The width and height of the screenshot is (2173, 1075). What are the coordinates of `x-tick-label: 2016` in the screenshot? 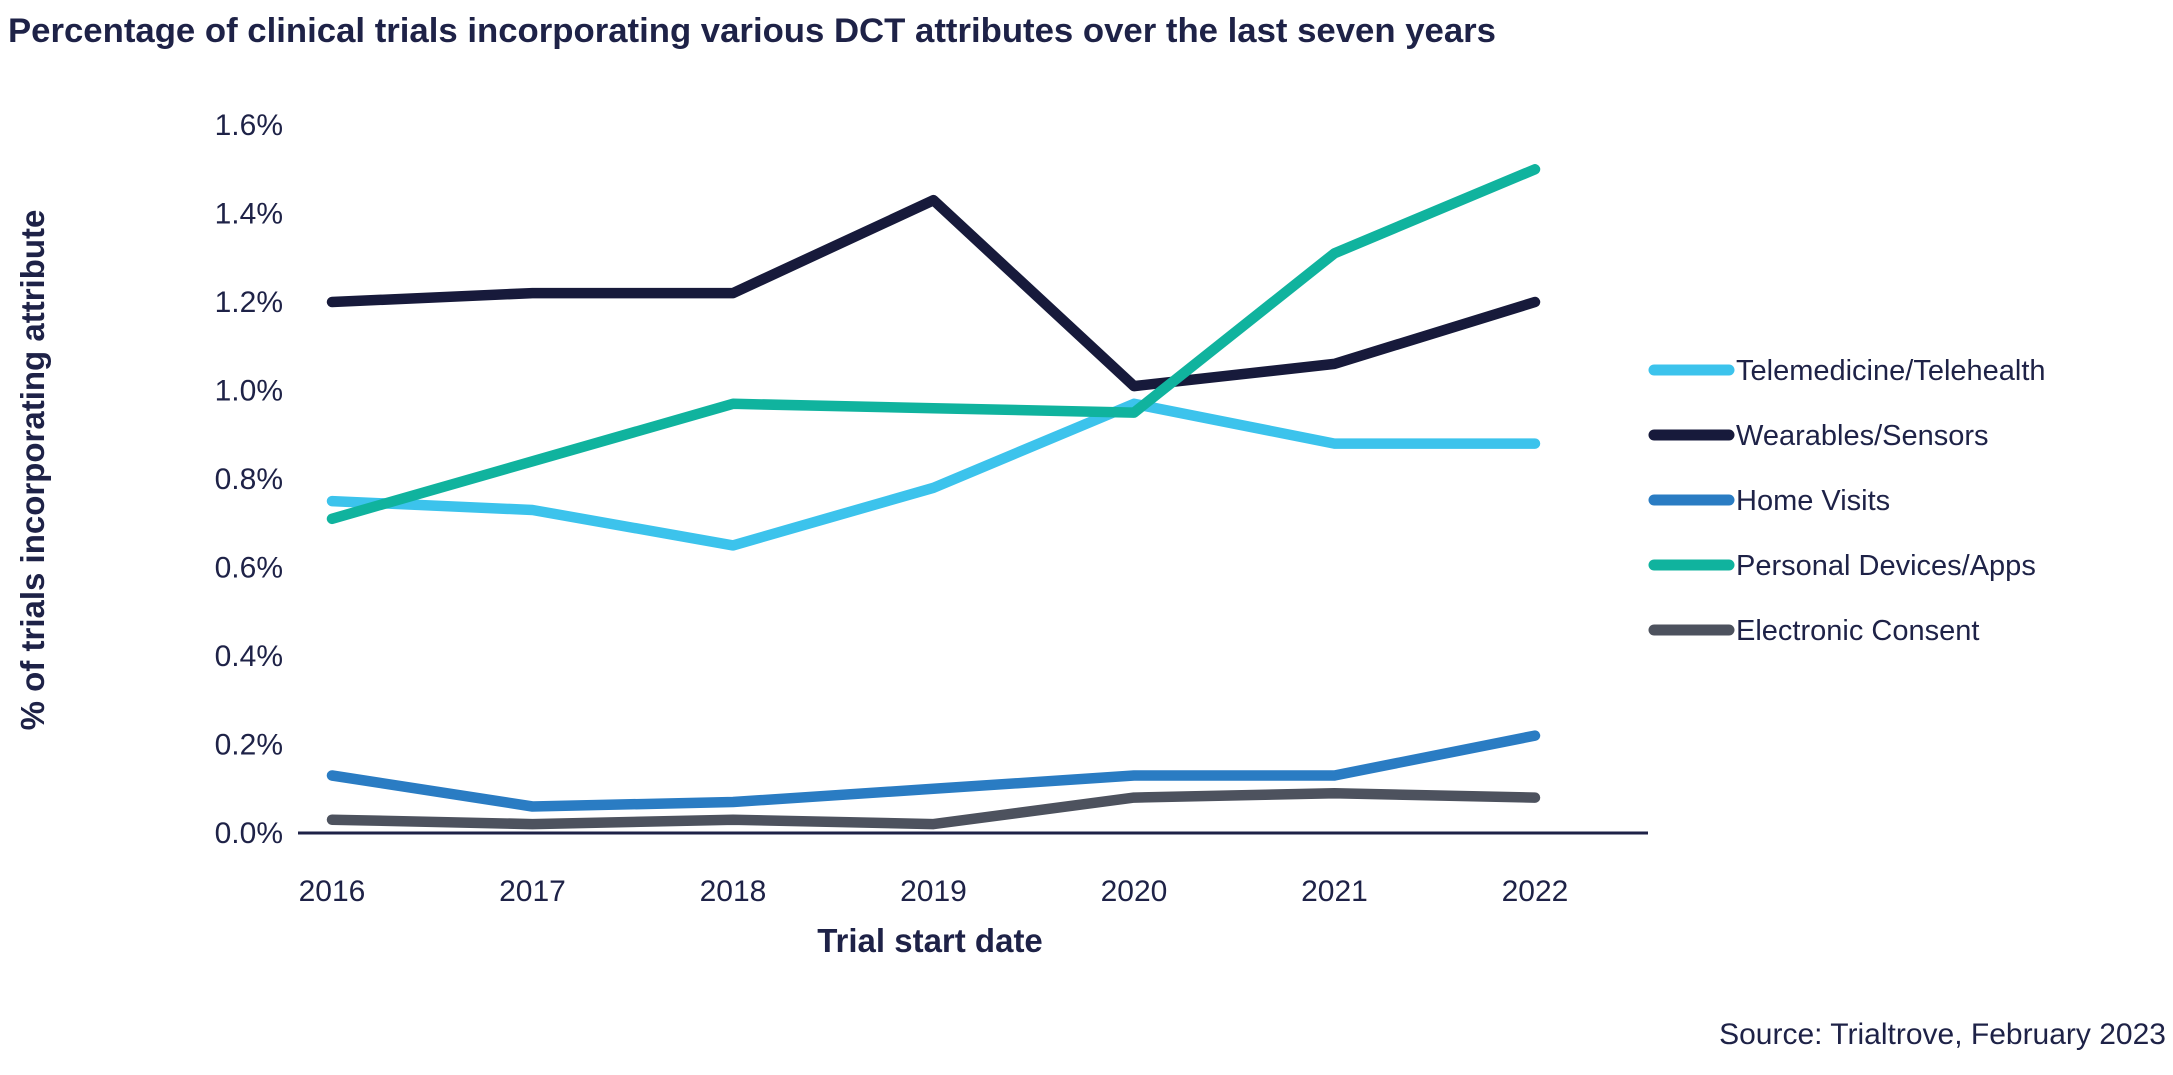 It's located at (332, 891).